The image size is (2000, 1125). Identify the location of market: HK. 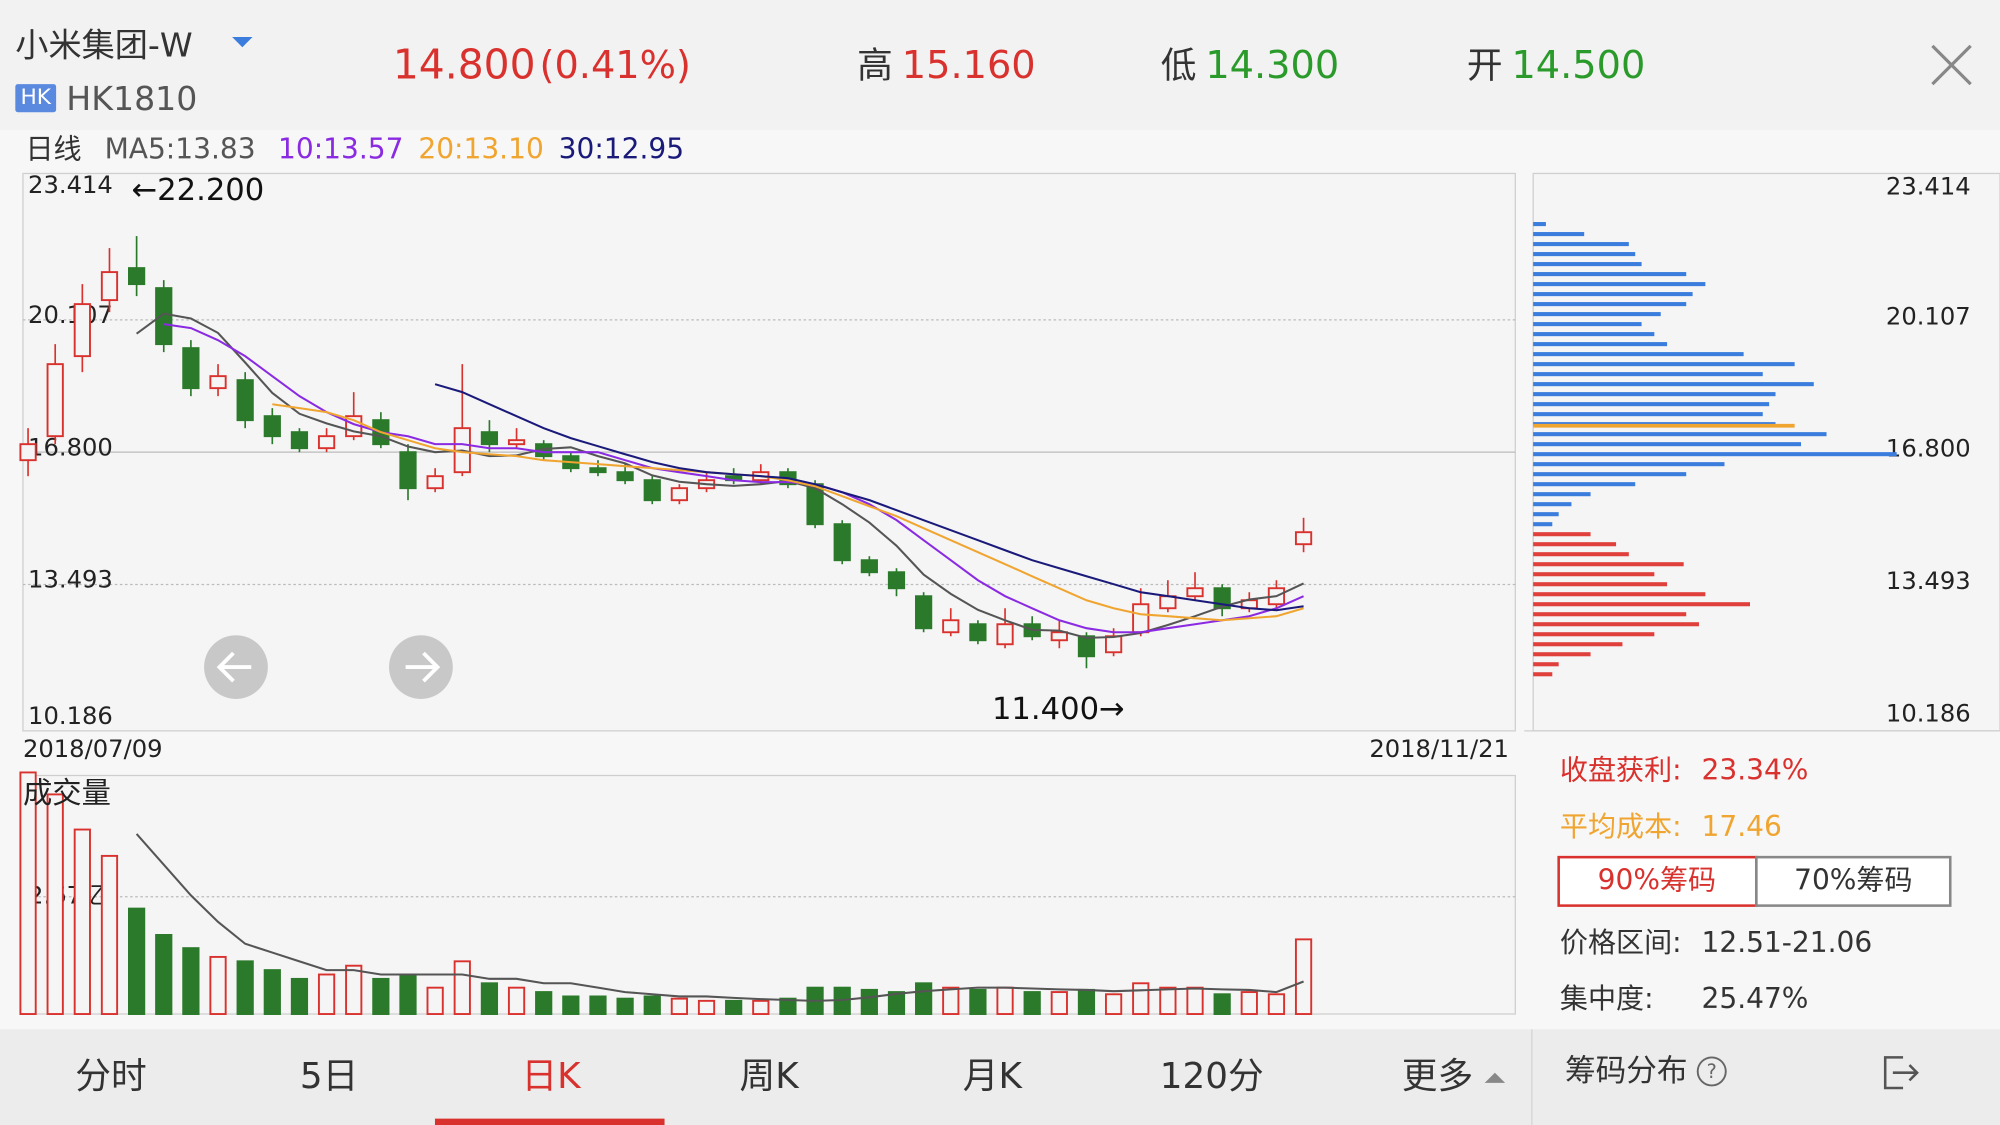
(35, 97).